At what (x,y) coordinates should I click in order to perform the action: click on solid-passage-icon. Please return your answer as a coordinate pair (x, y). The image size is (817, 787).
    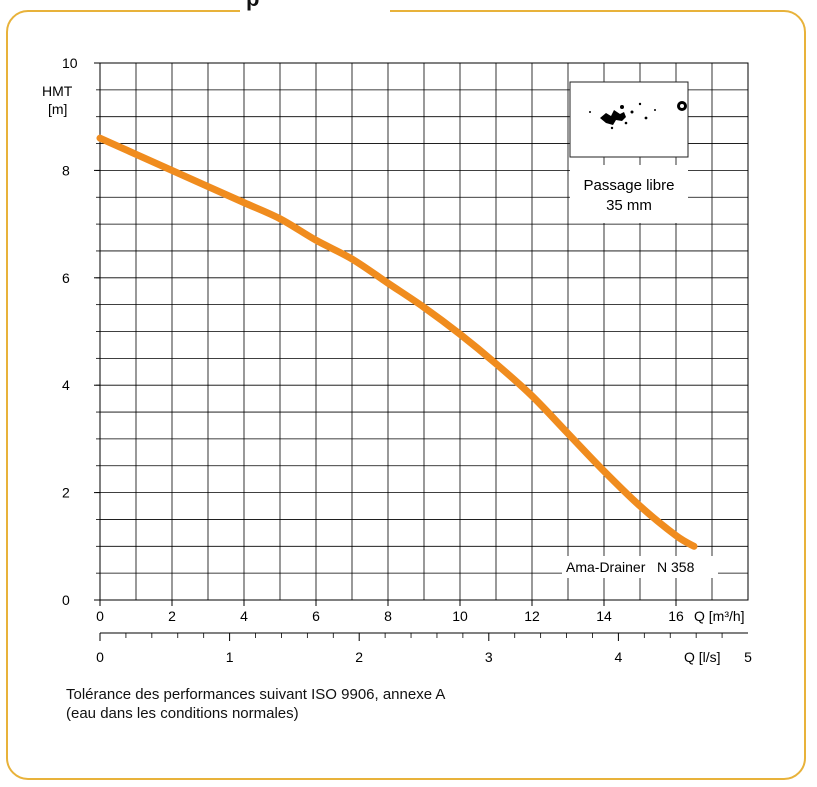
    Looking at the image, I should click on (638, 115).